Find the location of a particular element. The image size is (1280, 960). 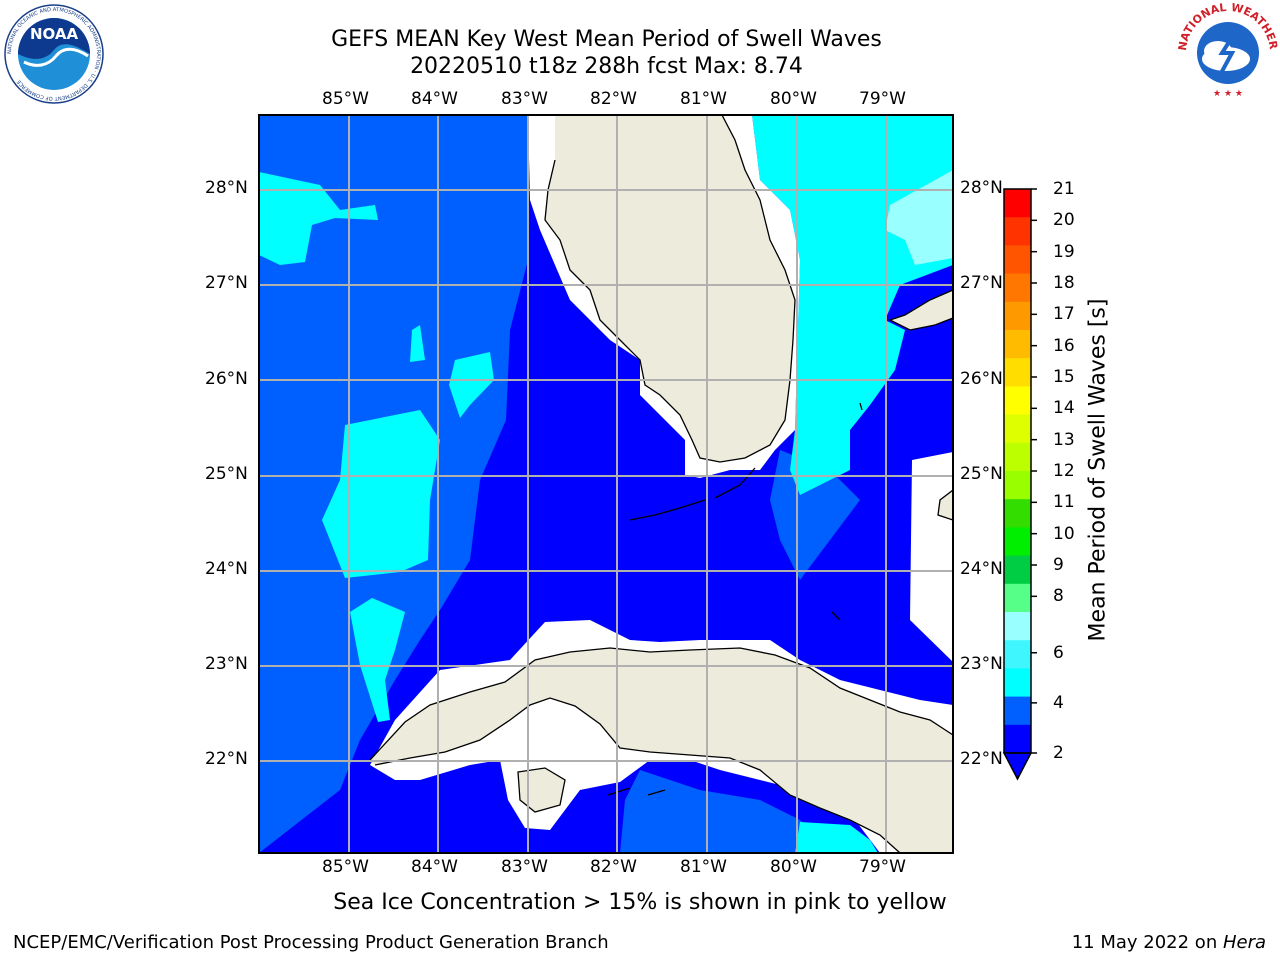

footer-date-text: 11 May 2022 on is located at coordinates (1147, 942).